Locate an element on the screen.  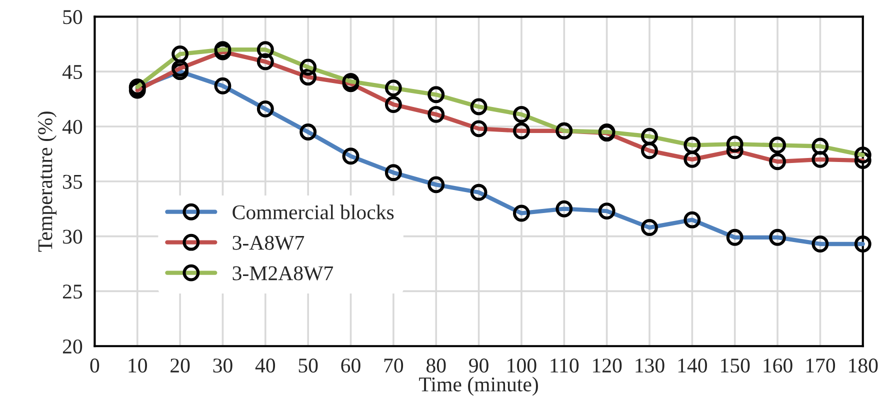
x-tick-label: 140 is located at coordinates (692, 365).